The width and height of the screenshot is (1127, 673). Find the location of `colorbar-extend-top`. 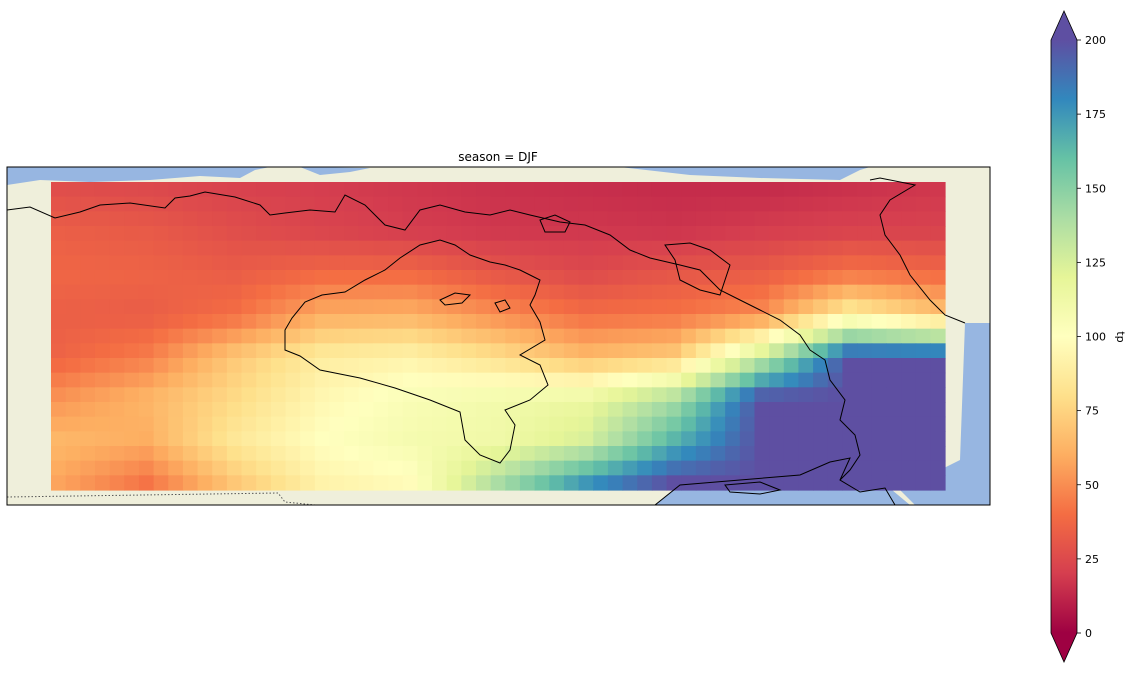

colorbar-extend-top is located at coordinates (1064, 25).